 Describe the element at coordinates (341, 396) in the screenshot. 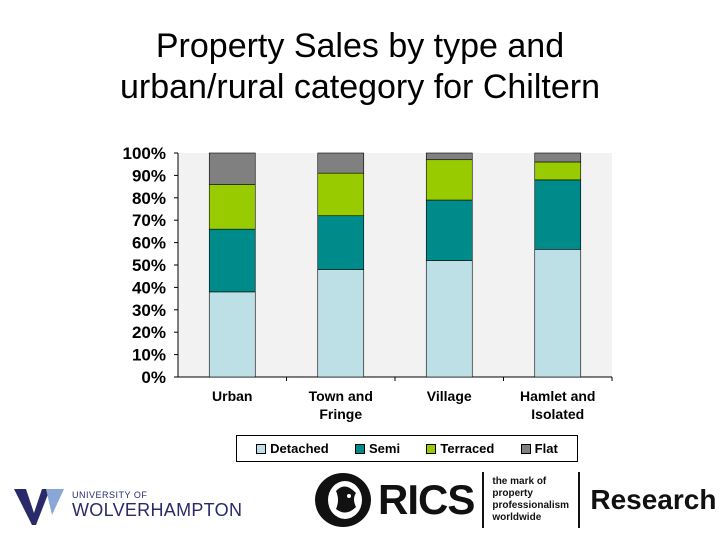

I see `x-category-label: Town and` at that location.